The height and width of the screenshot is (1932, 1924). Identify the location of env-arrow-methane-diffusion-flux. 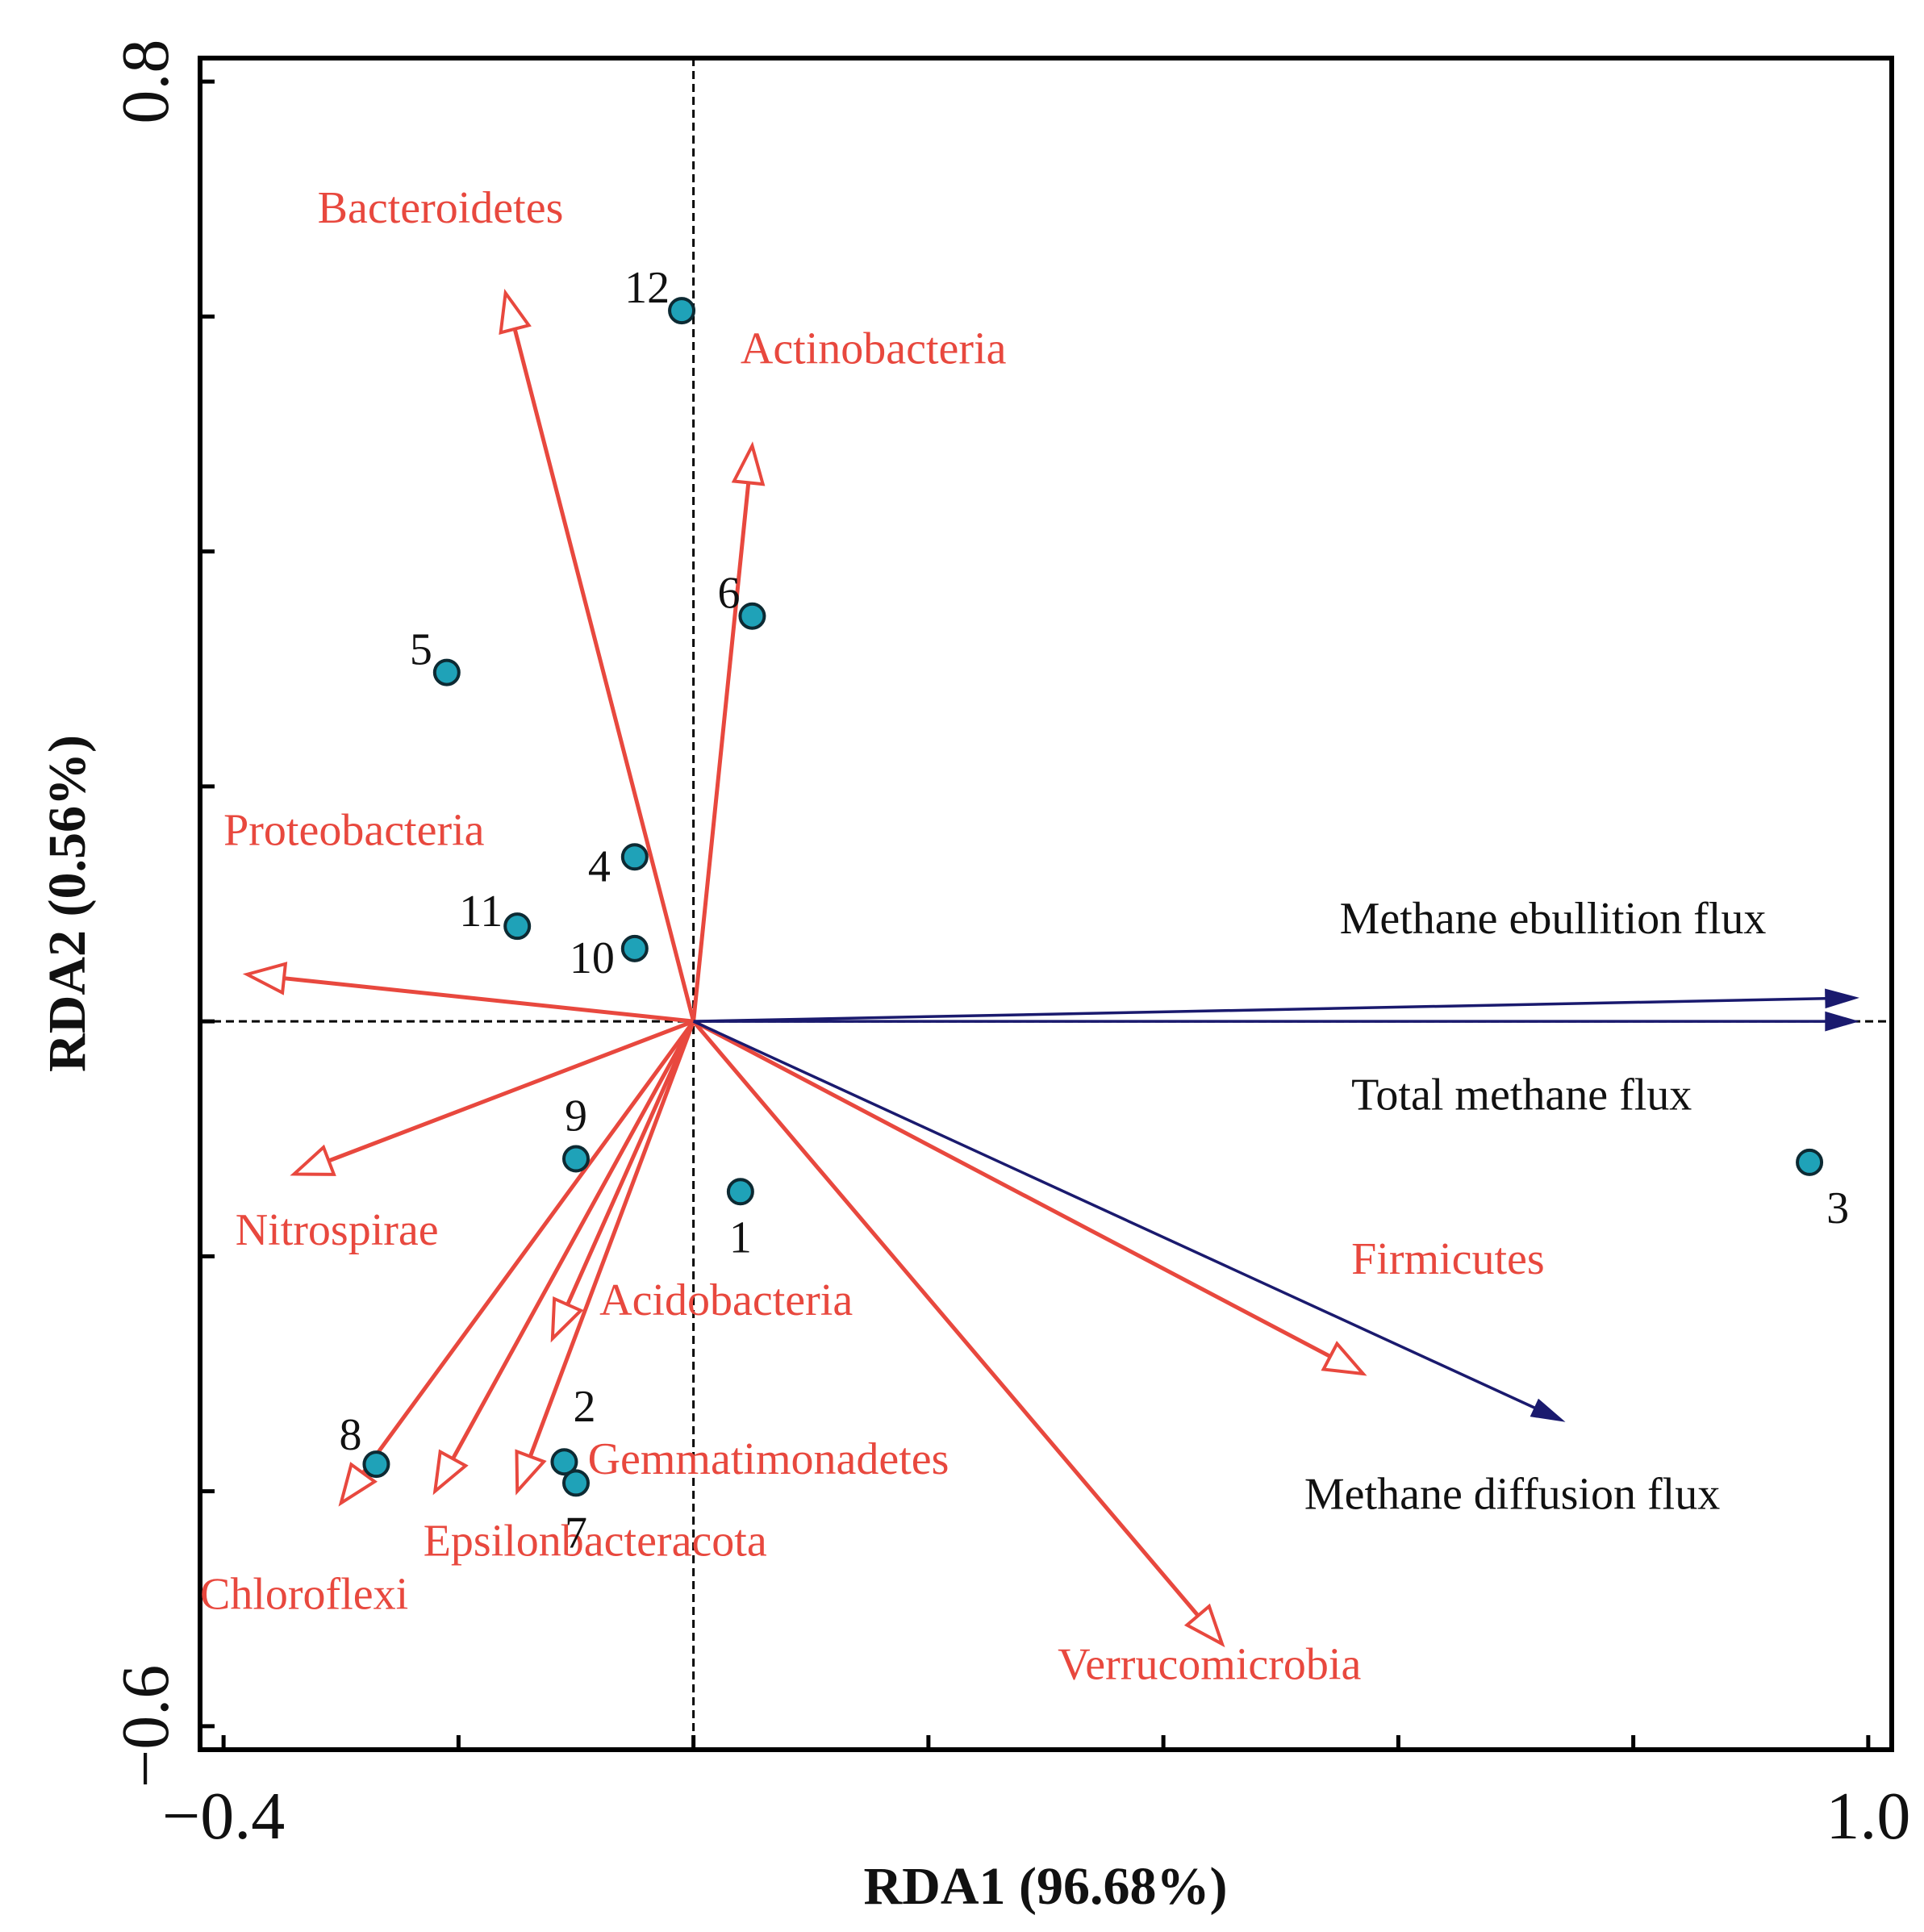
(1129, 1221).